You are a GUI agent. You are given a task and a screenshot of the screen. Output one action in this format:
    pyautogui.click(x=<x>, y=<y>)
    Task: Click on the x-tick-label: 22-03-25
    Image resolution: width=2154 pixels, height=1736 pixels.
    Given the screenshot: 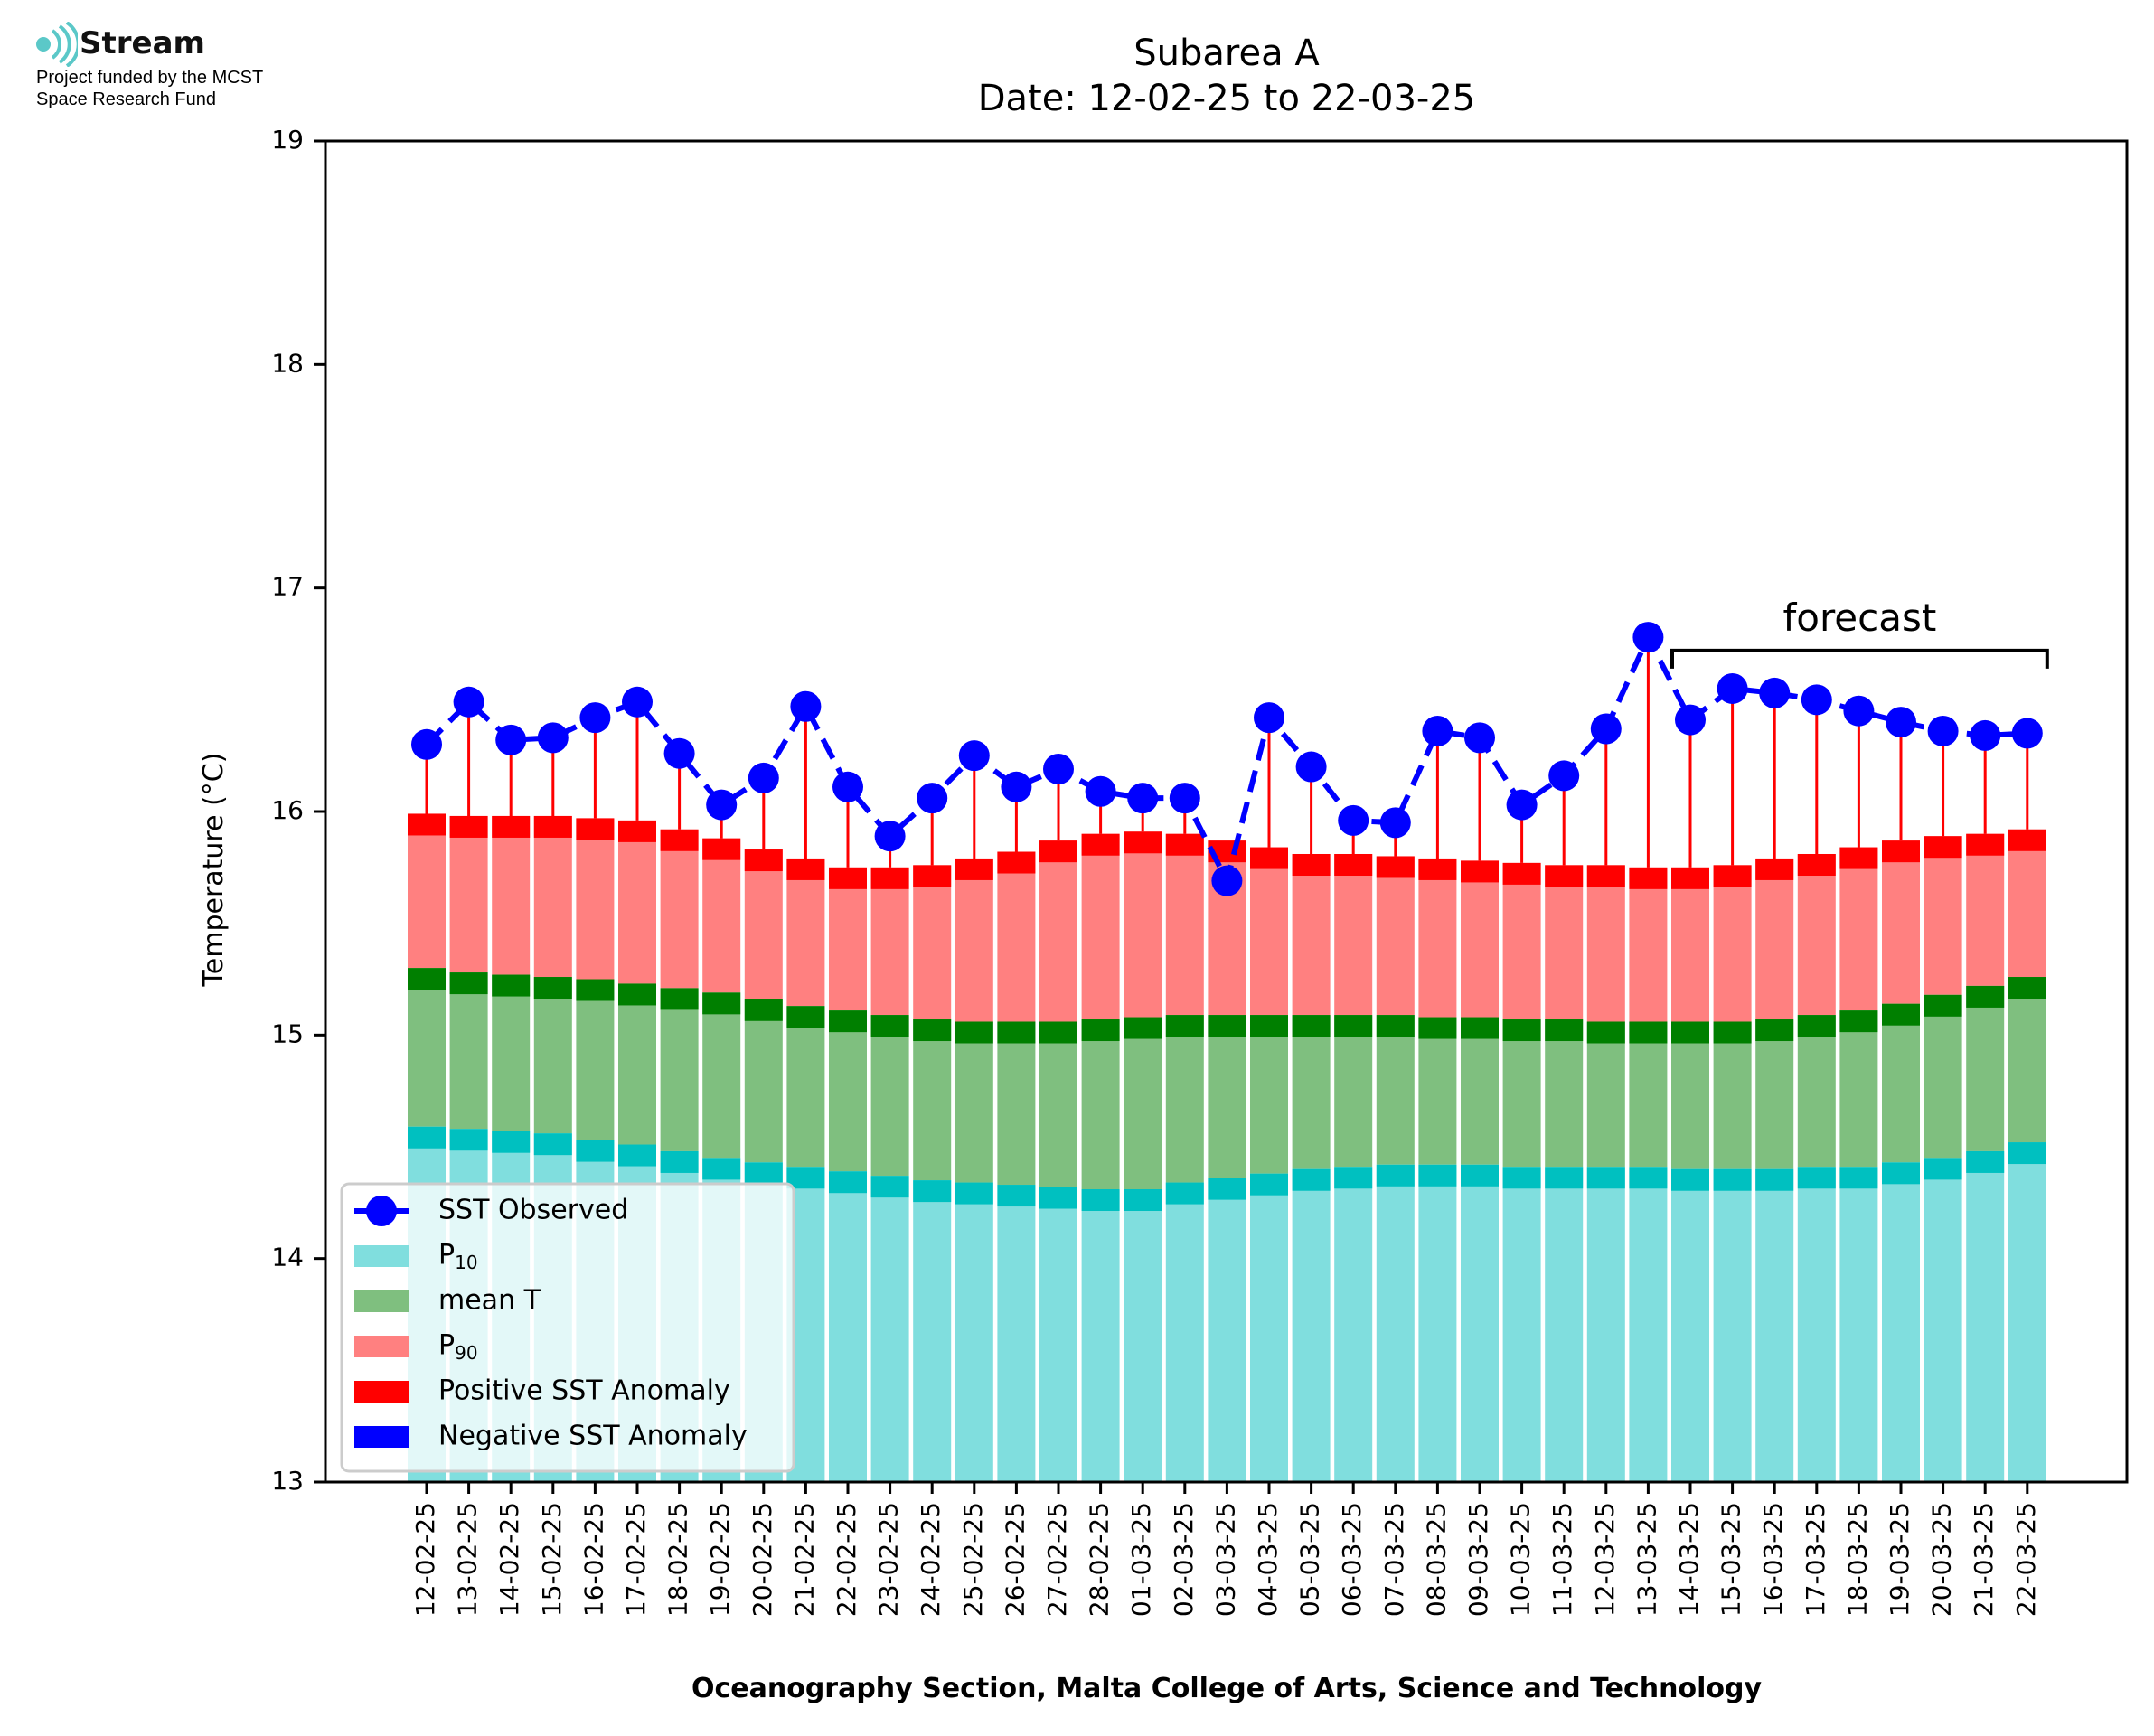 What is the action you would take?
    pyautogui.click(x=2026, y=1560)
    